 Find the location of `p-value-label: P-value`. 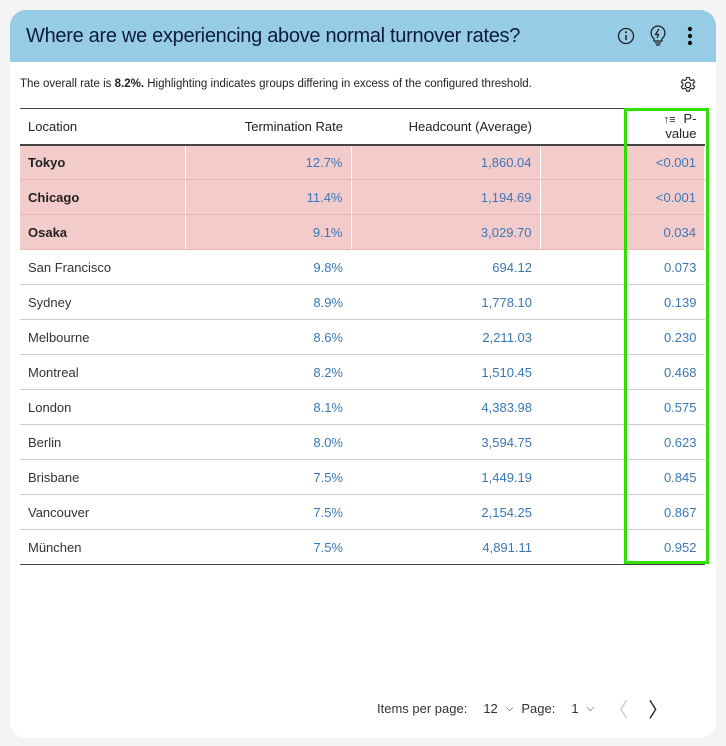

p-value-label: P-value is located at coordinates (681, 126).